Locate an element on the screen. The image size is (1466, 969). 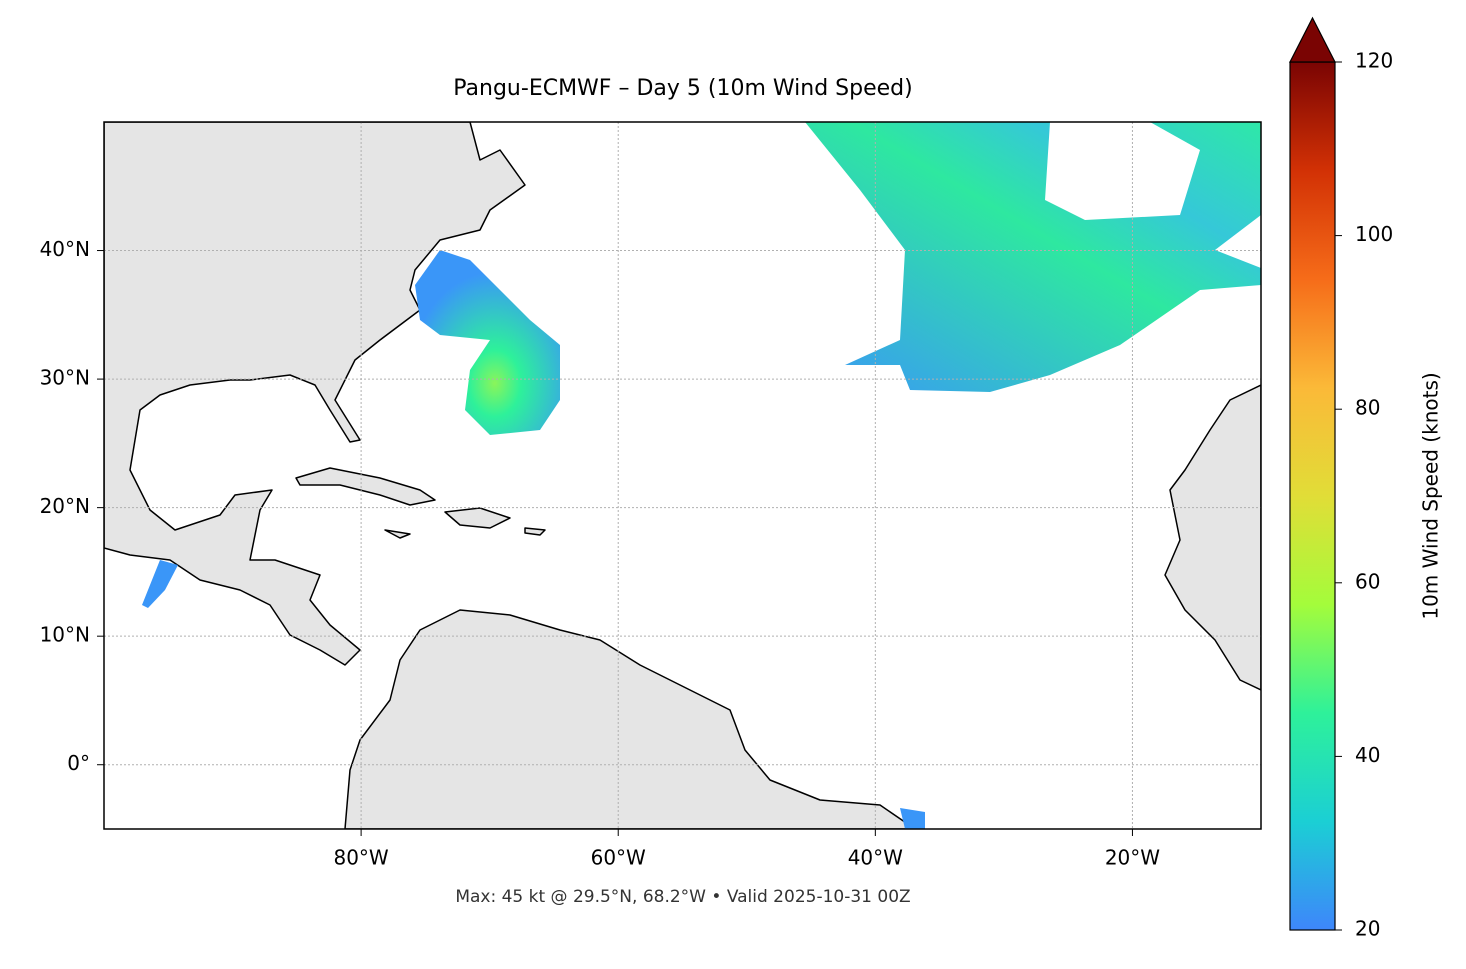
colorbar is located at coordinates (1312, 496).